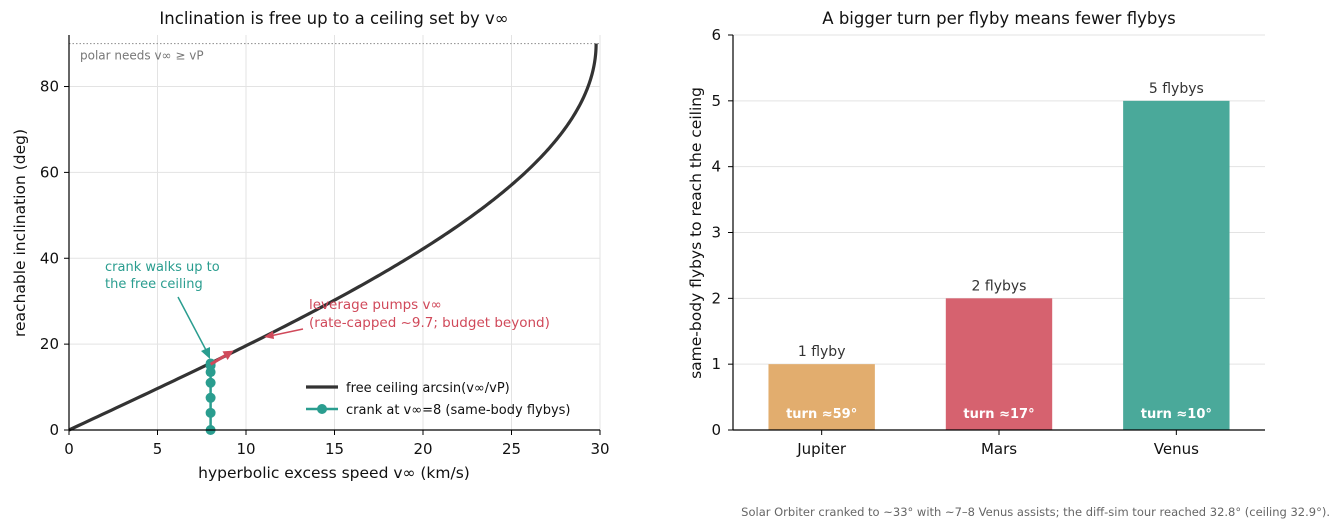 The width and height of the screenshot is (1342, 532). What do you see at coordinates (599, 449) in the screenshot?
I see `left-x-tick-label: 30` at bounding box center [599, 449].